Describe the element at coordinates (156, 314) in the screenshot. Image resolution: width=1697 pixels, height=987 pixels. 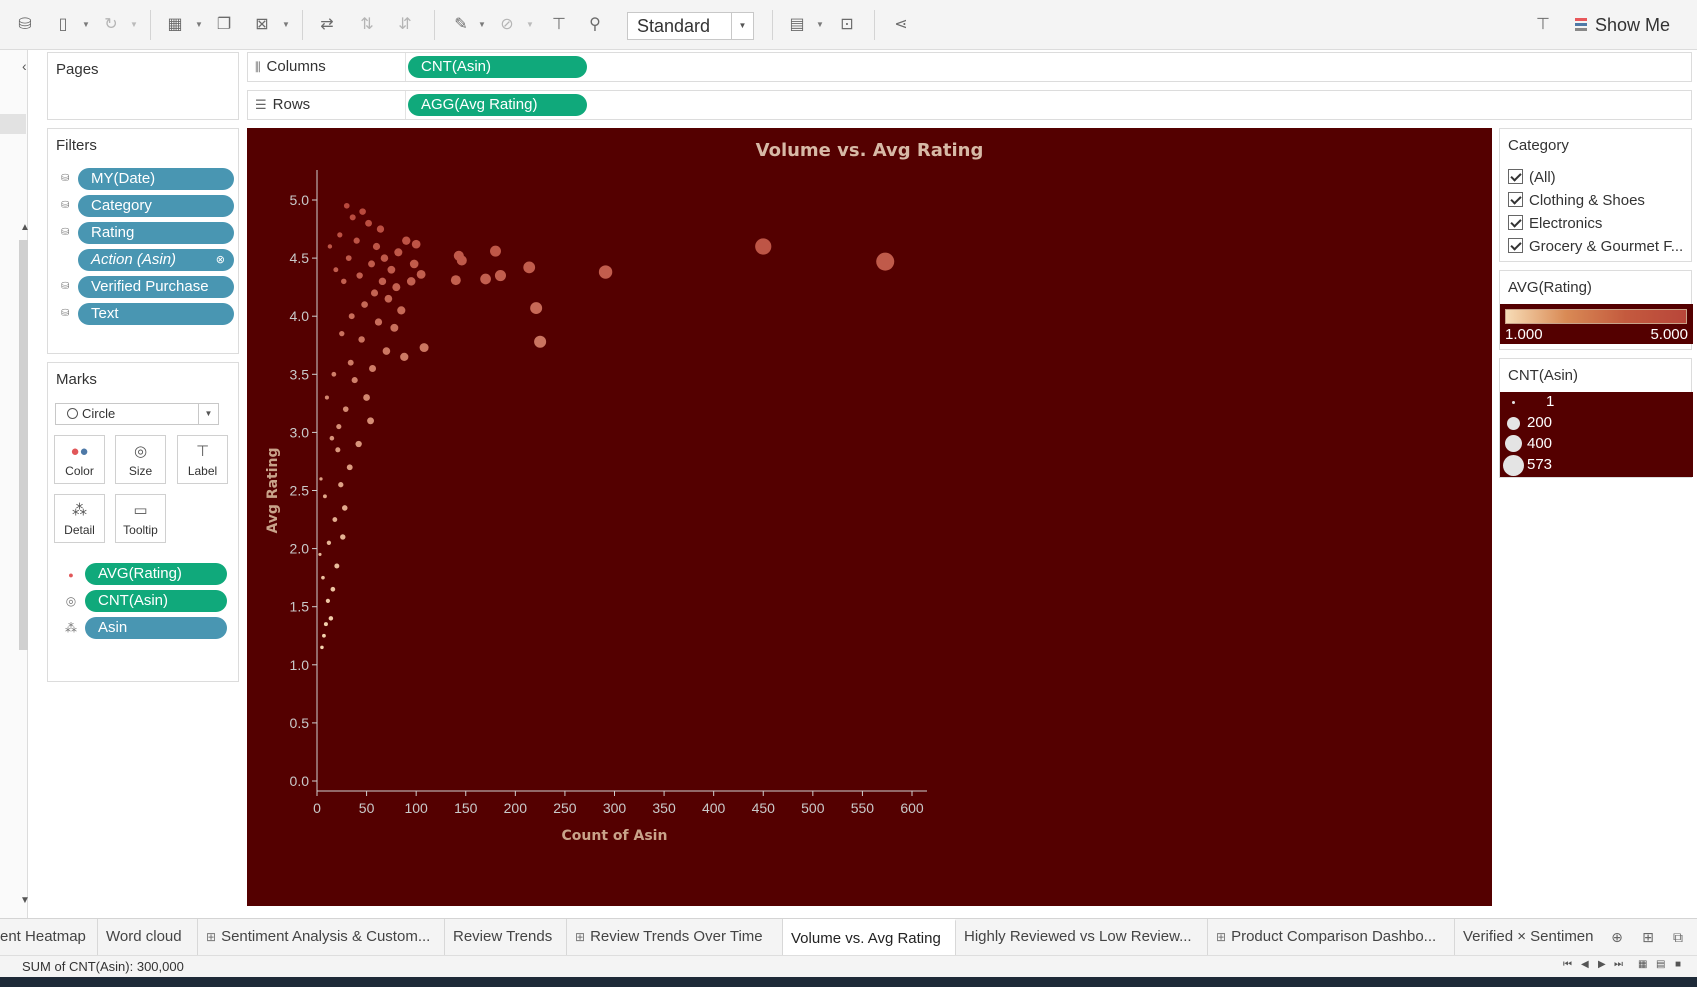
I see `filter-pill-text: Text` at that location.